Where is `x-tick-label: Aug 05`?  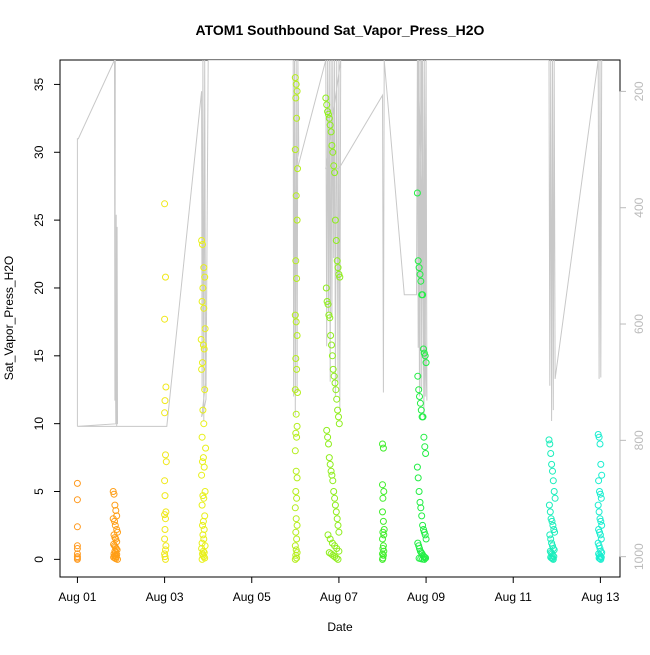 x-tick-label: Aug 05 is located at coordinates (252, 597).